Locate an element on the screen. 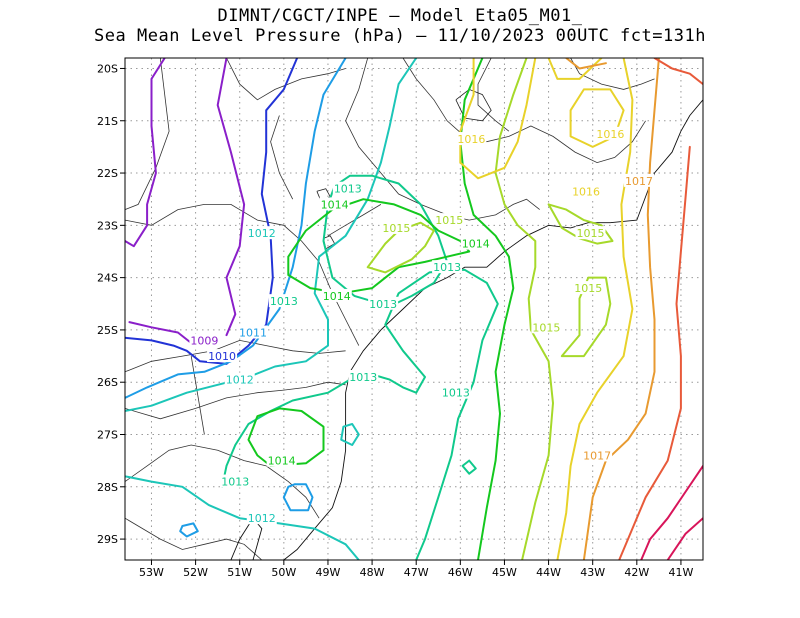 This screenshot has height=618, width=800. y-tick-label: 21S is located at coordinates (107, 121).